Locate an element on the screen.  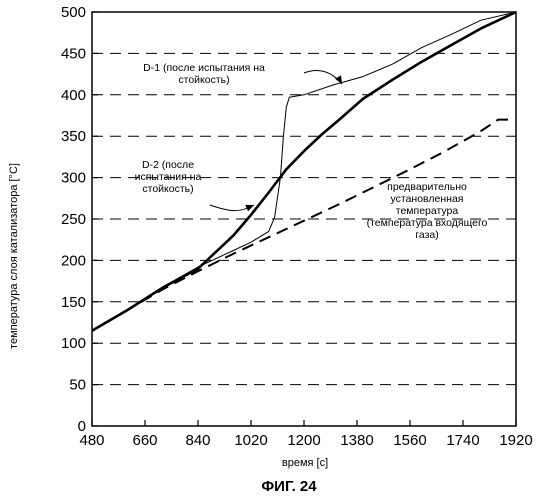
y-tick-label: 500 is located at coordinates (73, 12).